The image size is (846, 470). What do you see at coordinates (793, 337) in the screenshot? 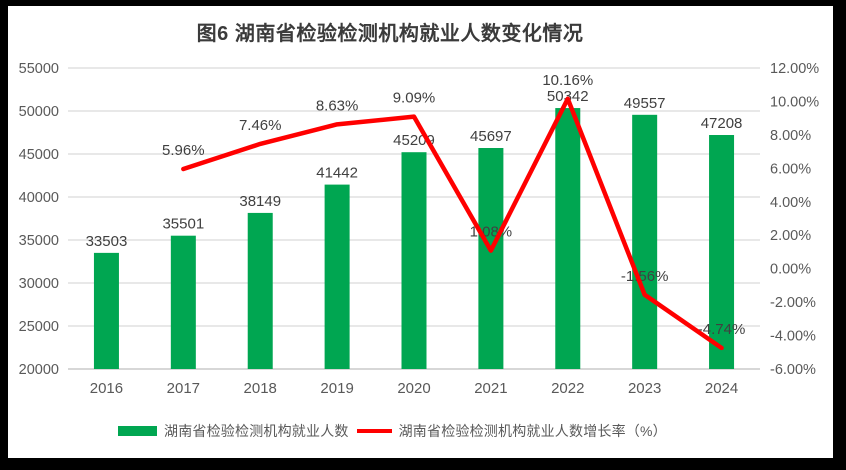
I see `y-axis-tick-right: -4.00%` at bounding box center [793, 337].